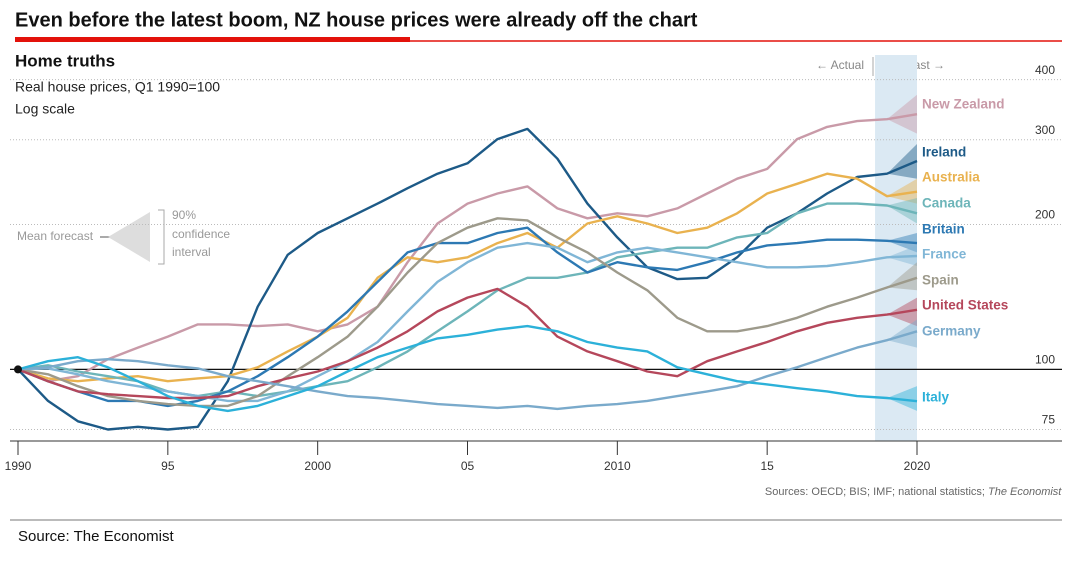  Describe the element at coordinates (940, 280) in the screenshot. I see `series-label: Spain` at that location.